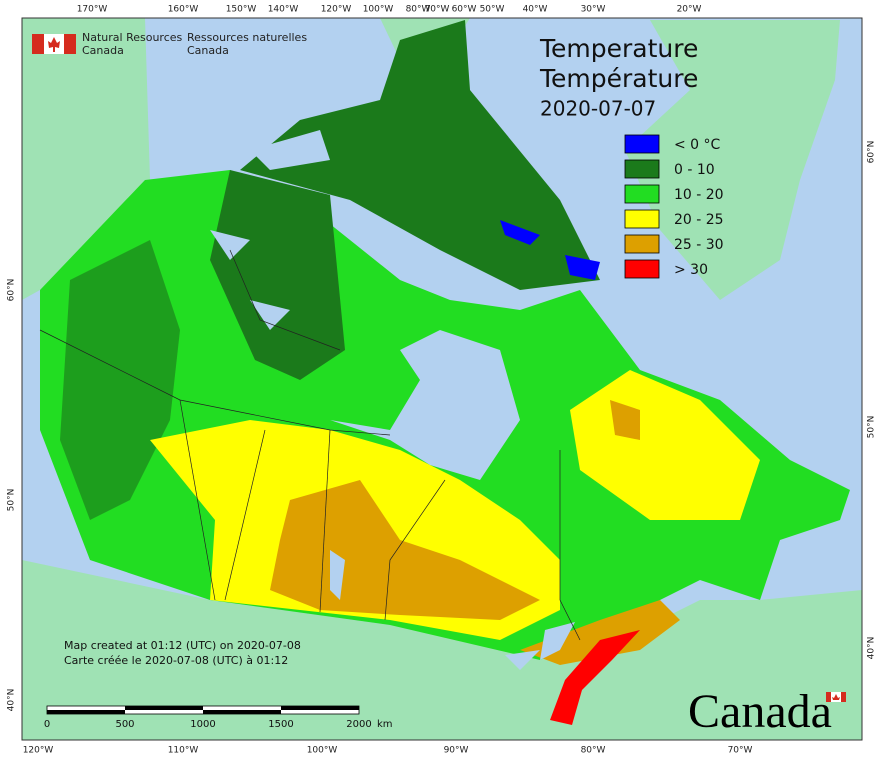  I want to click on lake-superior, so click(522, 660).